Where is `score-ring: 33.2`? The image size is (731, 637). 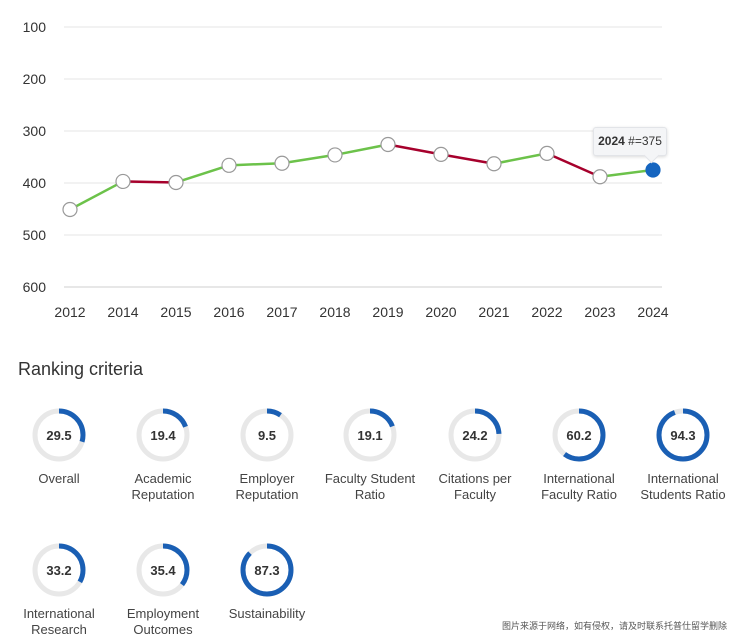 score-ring: 33.2 is located at coordinates (59, 570).